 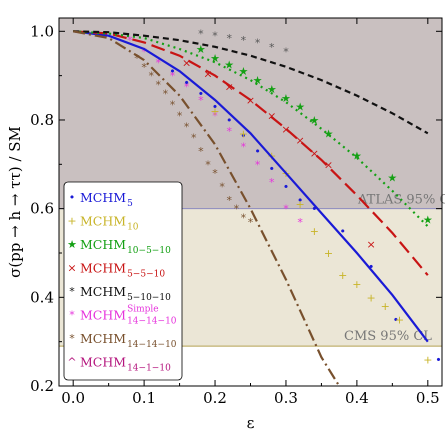 What do you see at coordinates (357, 398) in the screenshot?
I see `x-tick-label: 0.4` at bounding box center [357, 398].